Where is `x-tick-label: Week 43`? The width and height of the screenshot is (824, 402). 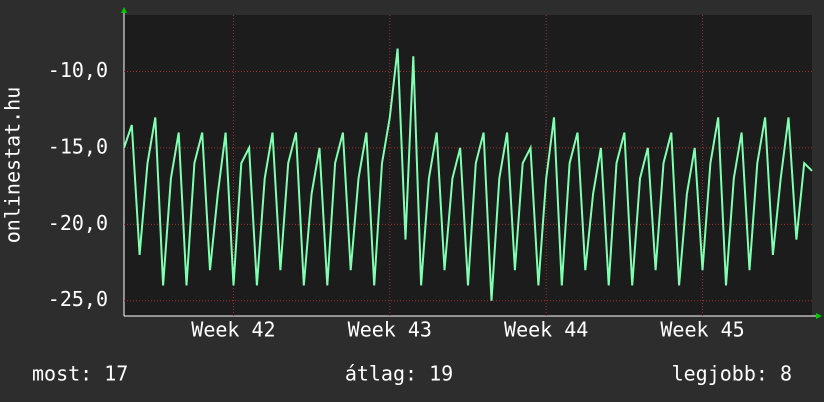
x-tick-label: Week 43 is located at coordinates (390, 330).